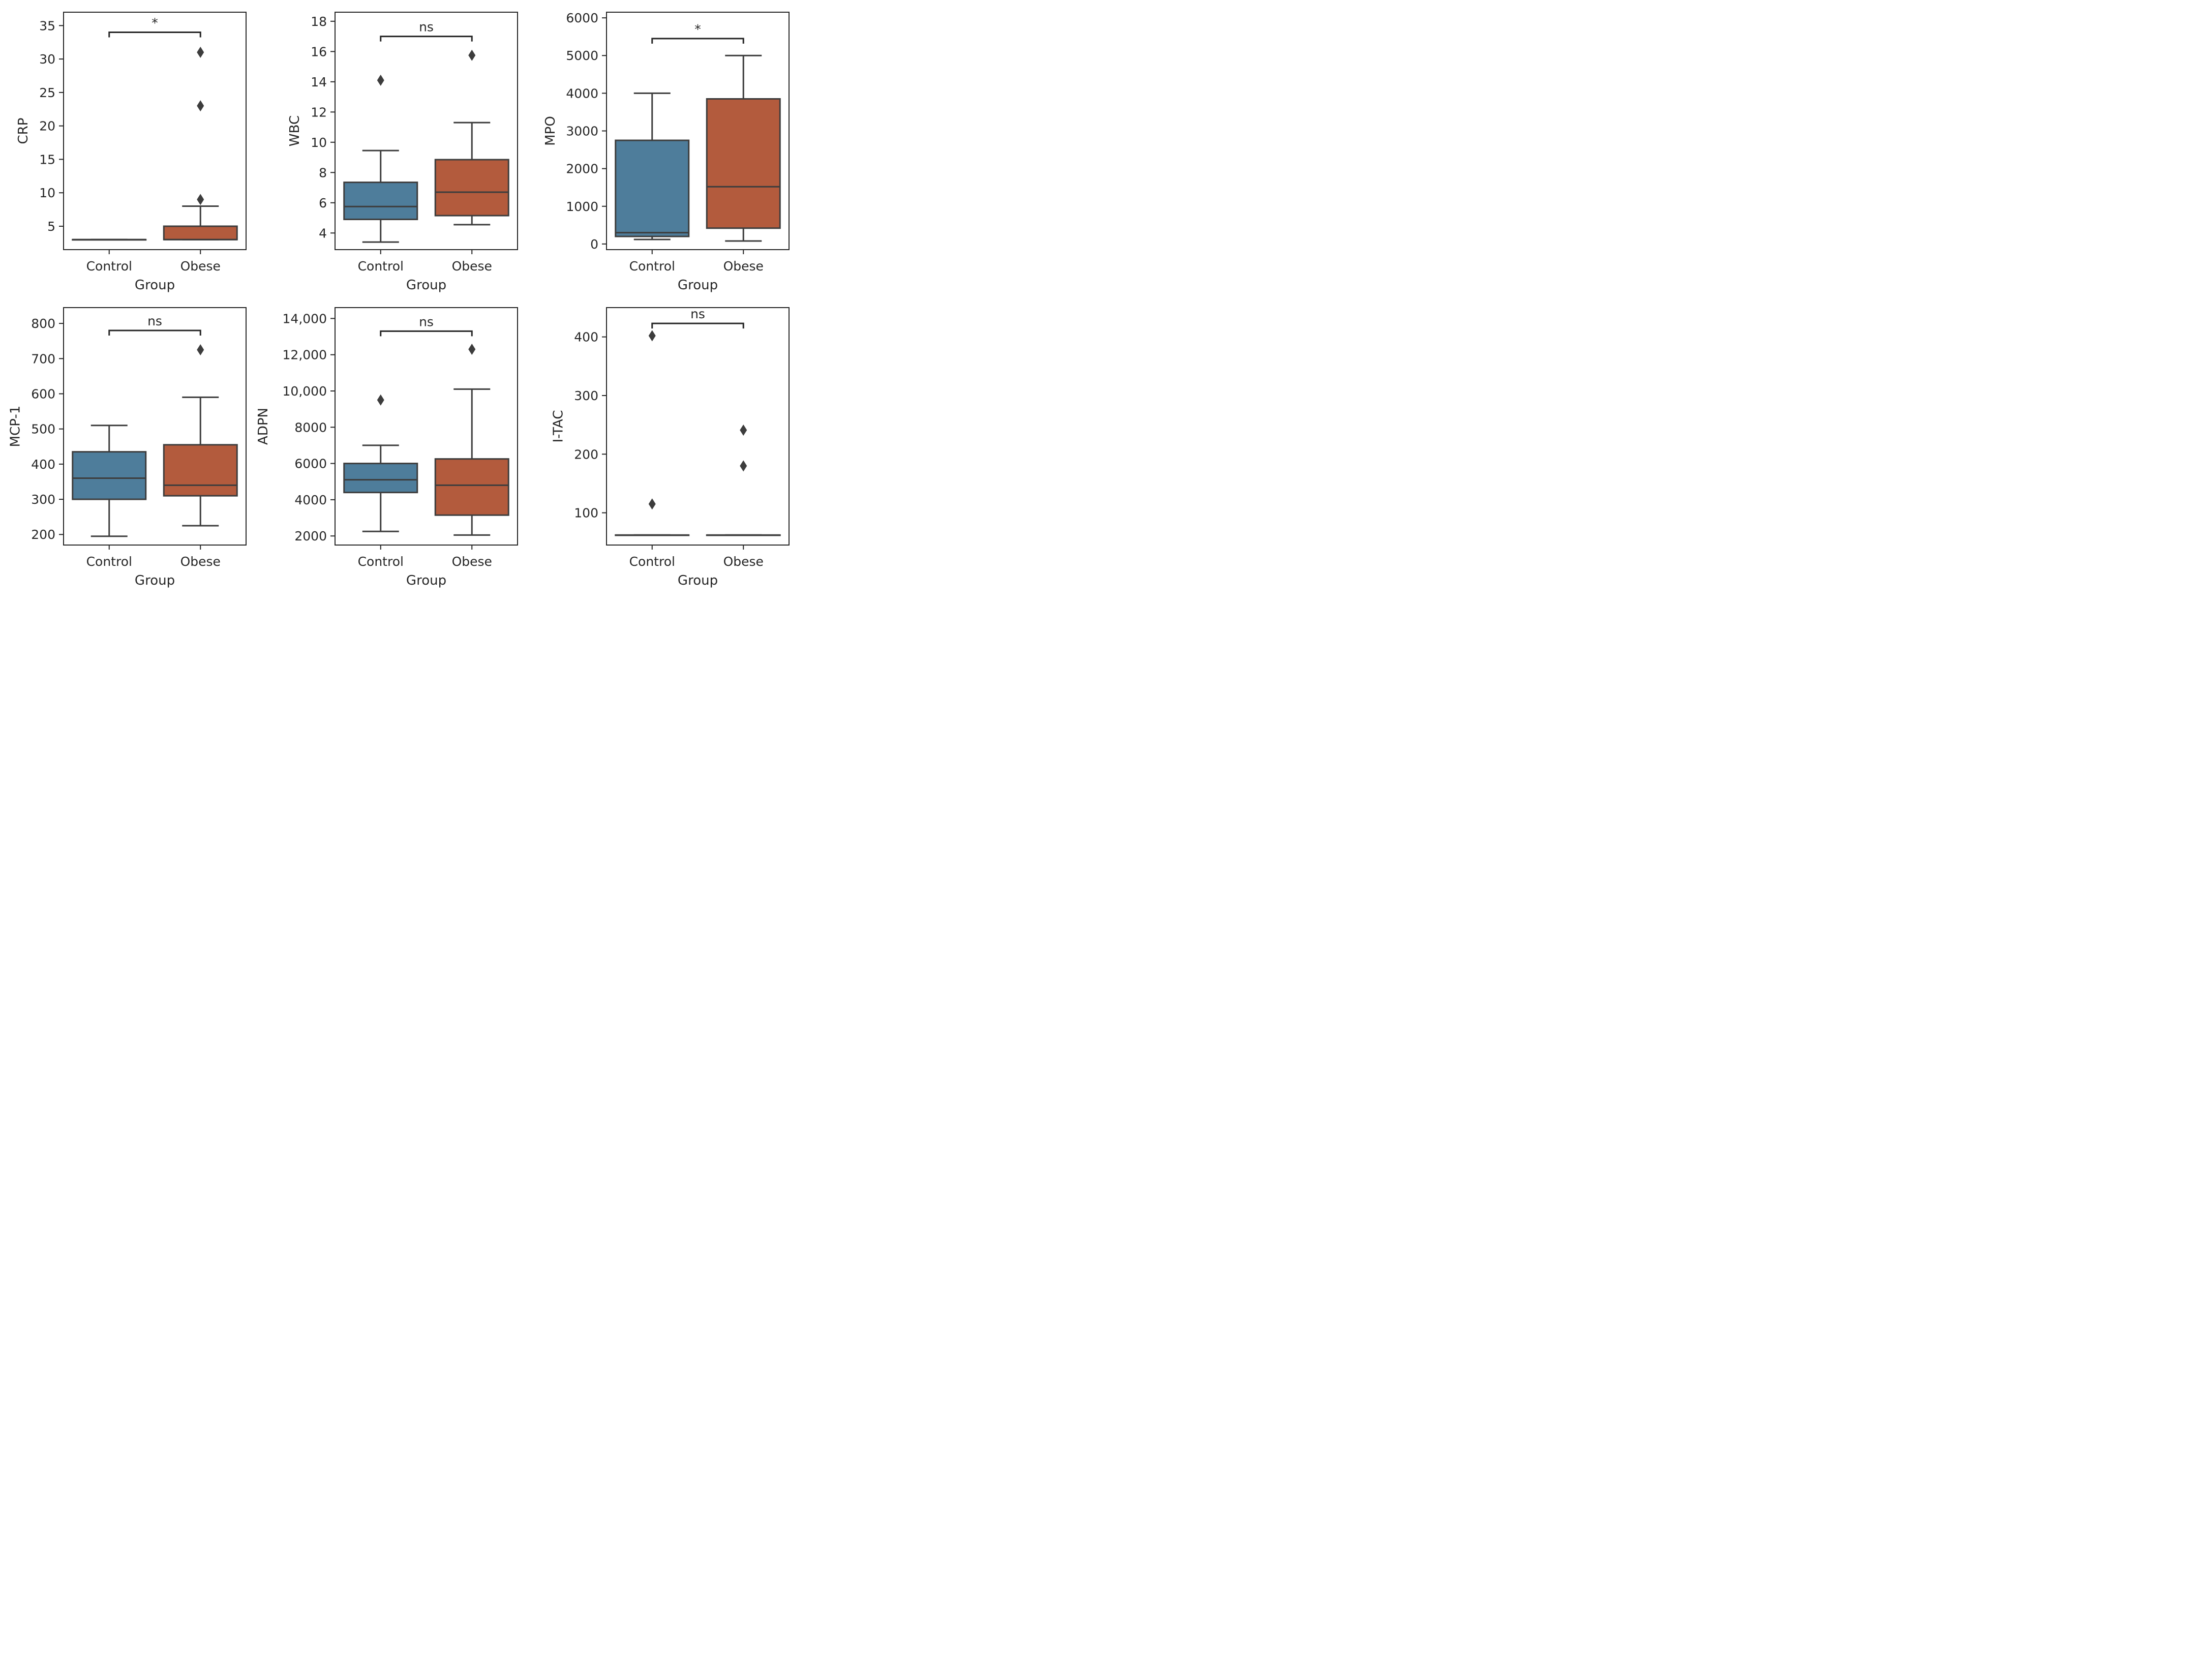  What do you see at coordinates (47, 92) in the screenshot?
I see `y-tick-label: 25` at bounding box center [47, 92].